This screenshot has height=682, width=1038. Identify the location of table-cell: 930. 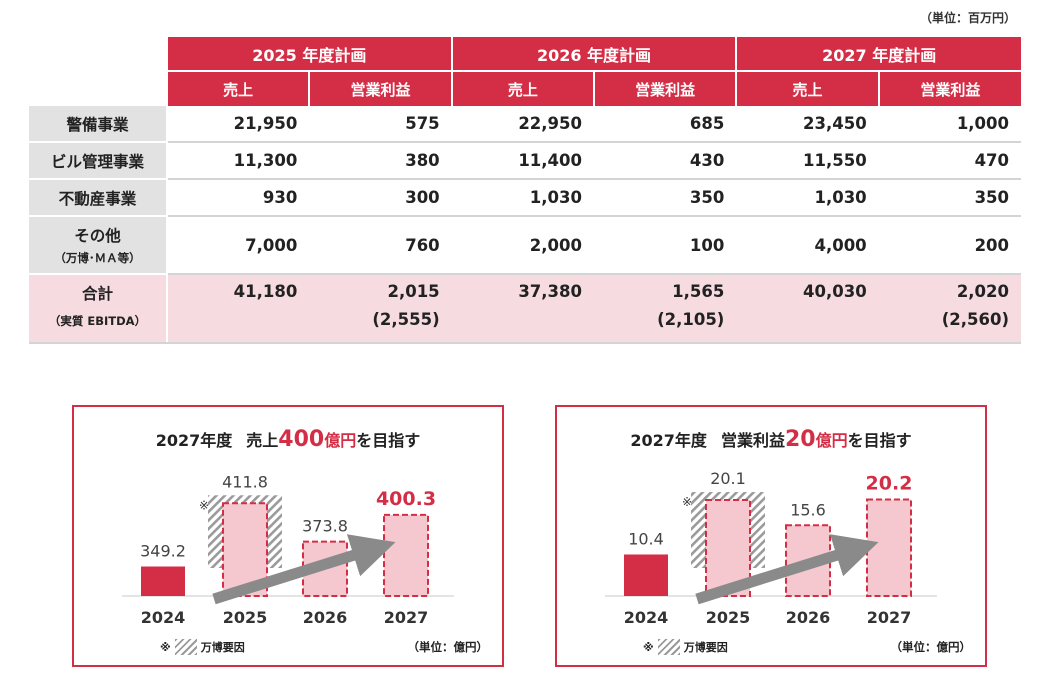
(238, 198).